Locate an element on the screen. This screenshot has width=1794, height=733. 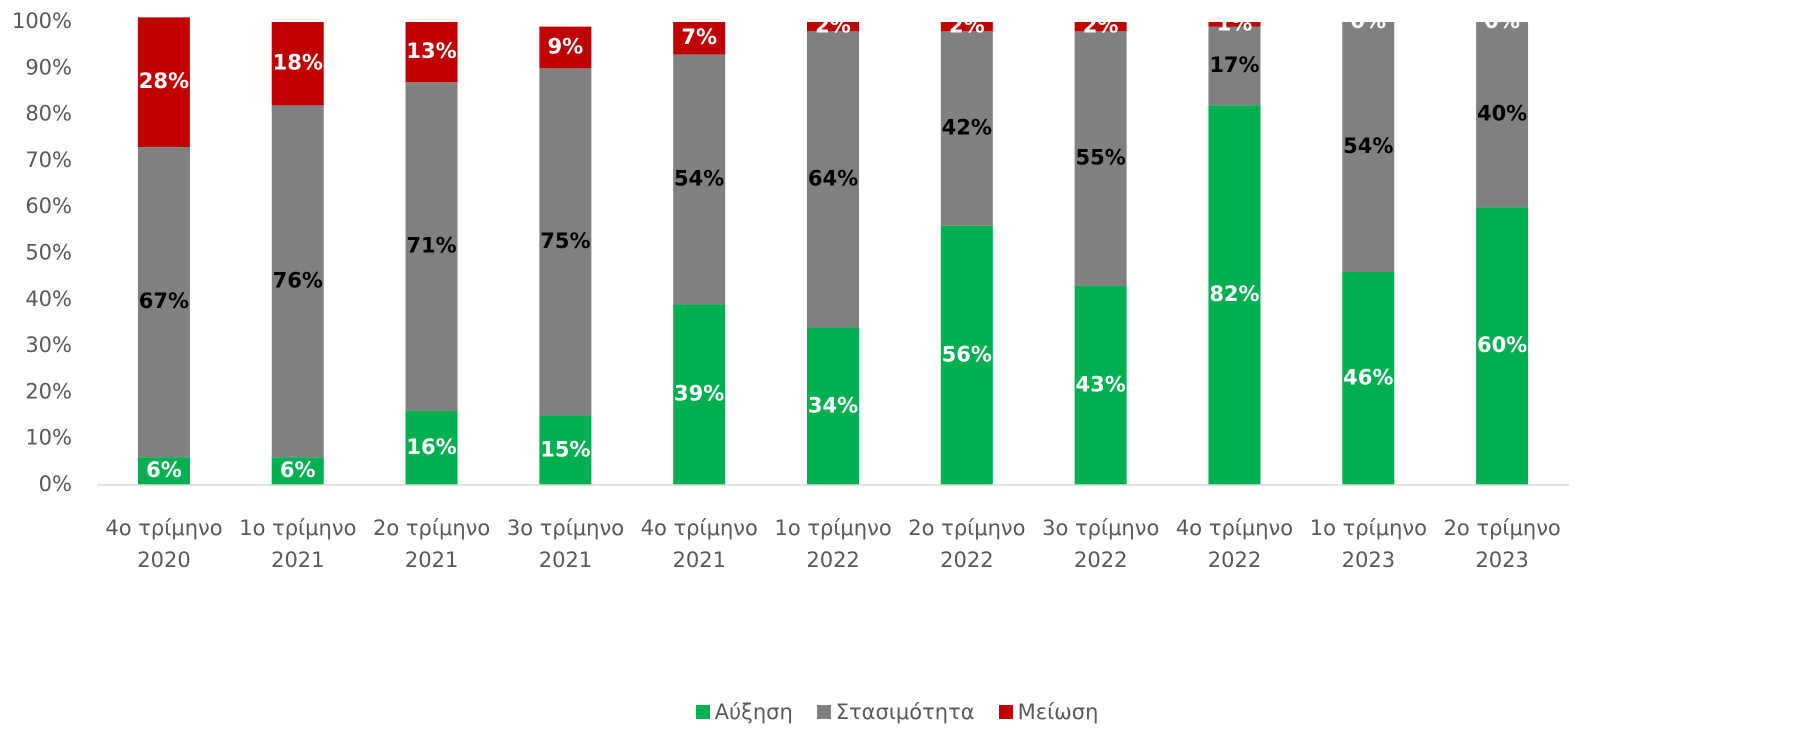
data-label: 60% is located at coordinates (1502, 345).